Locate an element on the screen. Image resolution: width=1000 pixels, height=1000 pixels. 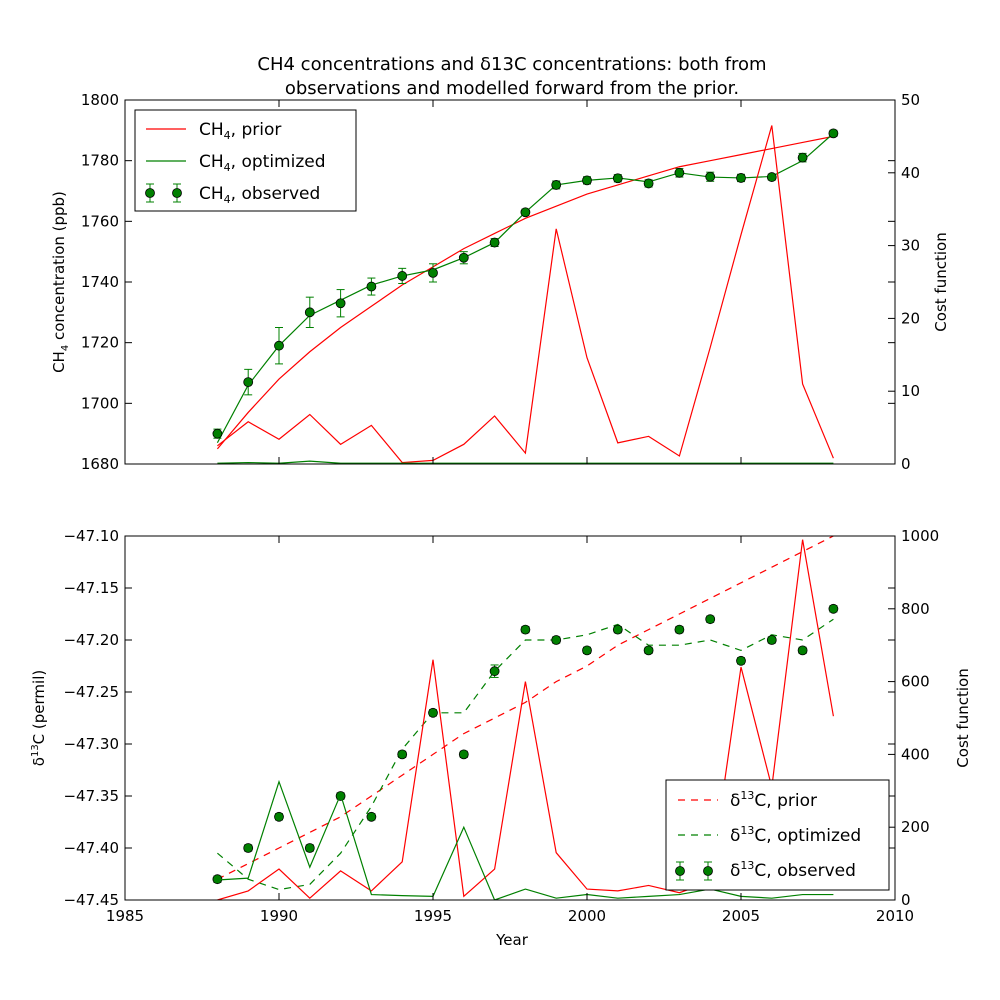
top-legend: CH4, prior CH4, optimized CH4, observed is located at coordinates (245, 160).